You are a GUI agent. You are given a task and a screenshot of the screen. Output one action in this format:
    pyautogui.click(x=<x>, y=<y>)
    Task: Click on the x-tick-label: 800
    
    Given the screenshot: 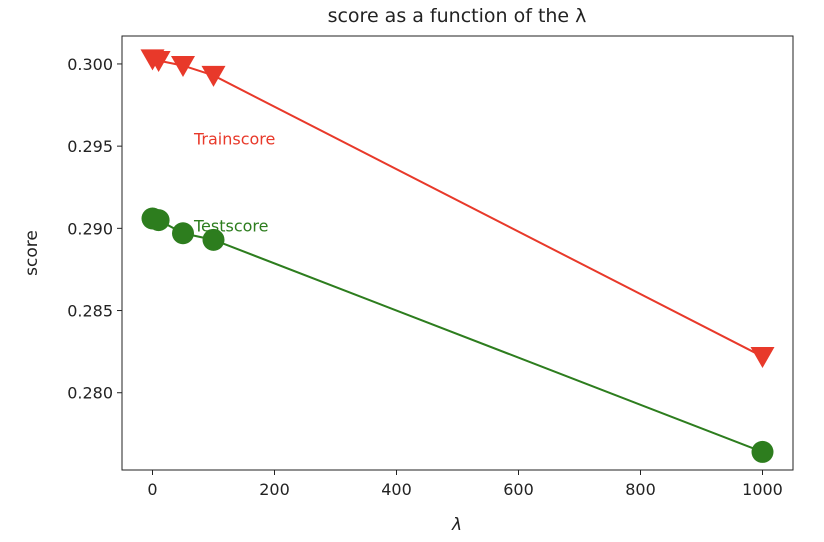 What is the action you would take?
    pyautogui.click(x=640, y=489)
    